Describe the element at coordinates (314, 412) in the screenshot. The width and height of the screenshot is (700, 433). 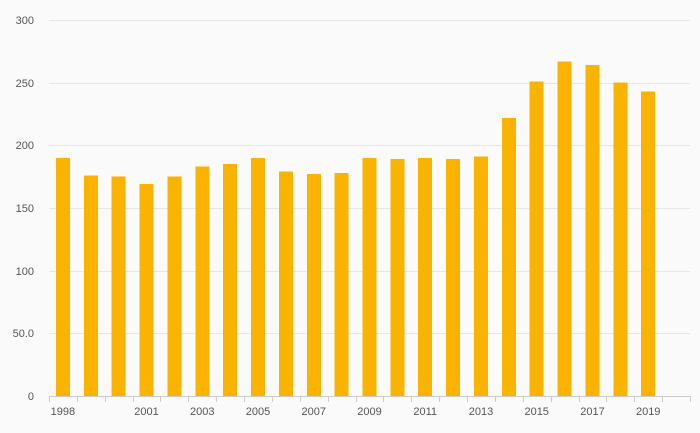
I see `x-tick-label: 2007` at that location.